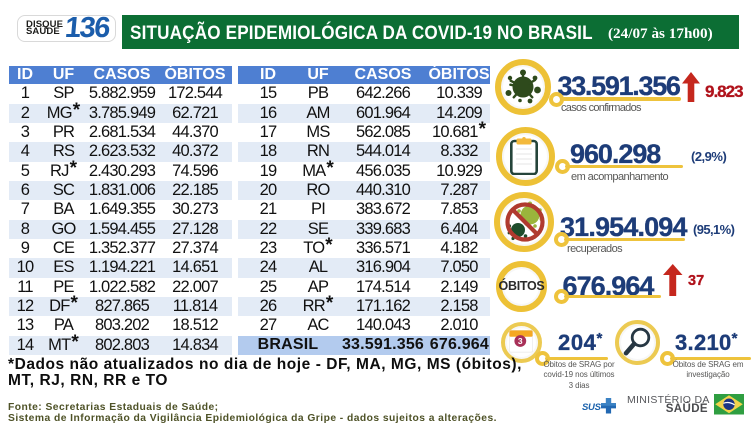  Describe the element at coordinates (520, 341) in the screenshot. I see `svg-text: 3` at that location.